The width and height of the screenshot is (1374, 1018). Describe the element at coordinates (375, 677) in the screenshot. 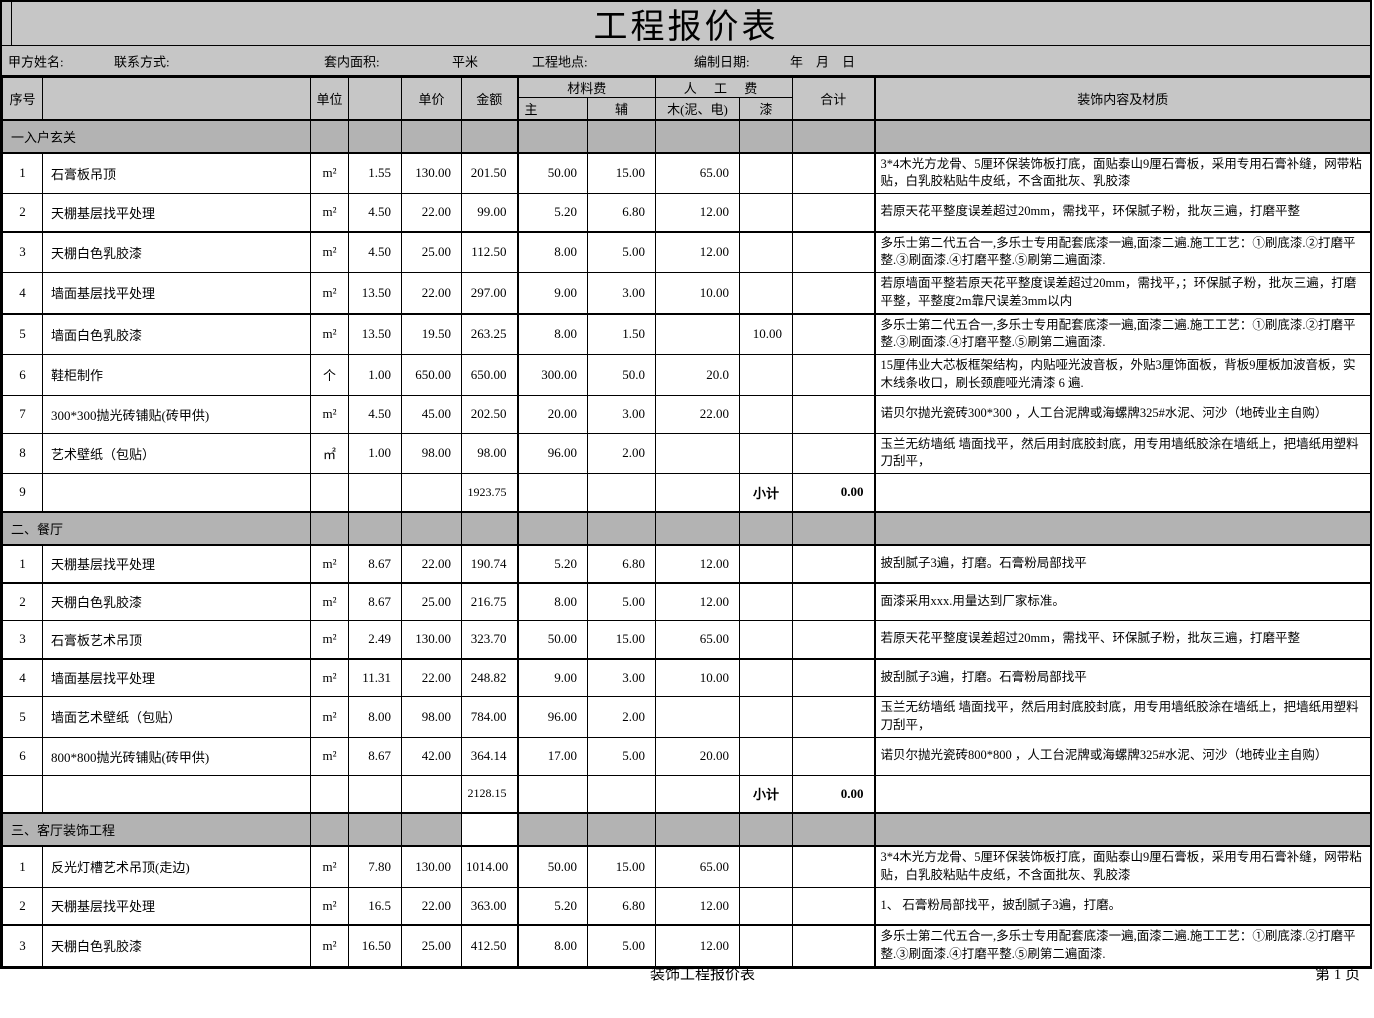

I see `cell-qty: 11.31` at that location.